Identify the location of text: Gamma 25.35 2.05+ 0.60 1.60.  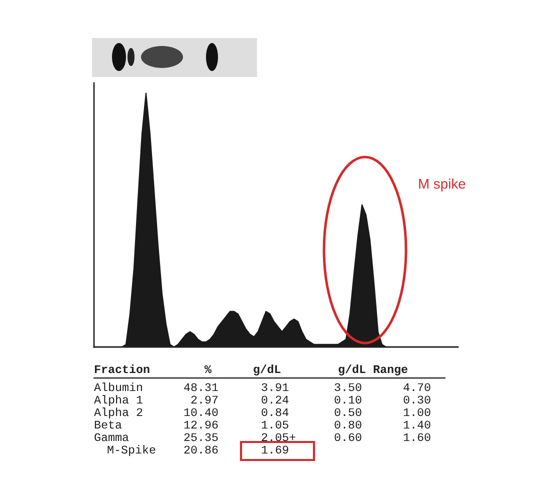
(262, 437).